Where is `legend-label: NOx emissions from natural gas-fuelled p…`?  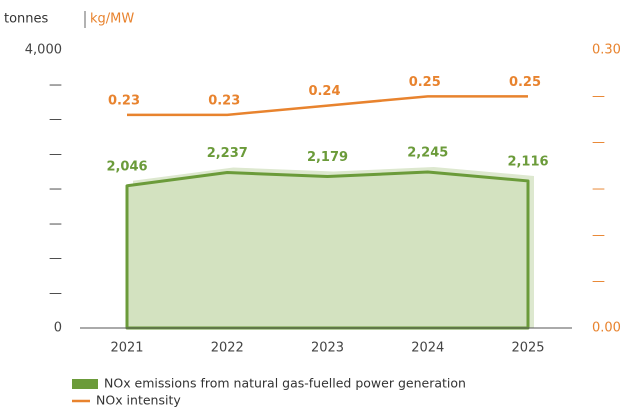 legend-label: NOx emissions from natural gas-fuelled p… is located at coordinates (285, 383).